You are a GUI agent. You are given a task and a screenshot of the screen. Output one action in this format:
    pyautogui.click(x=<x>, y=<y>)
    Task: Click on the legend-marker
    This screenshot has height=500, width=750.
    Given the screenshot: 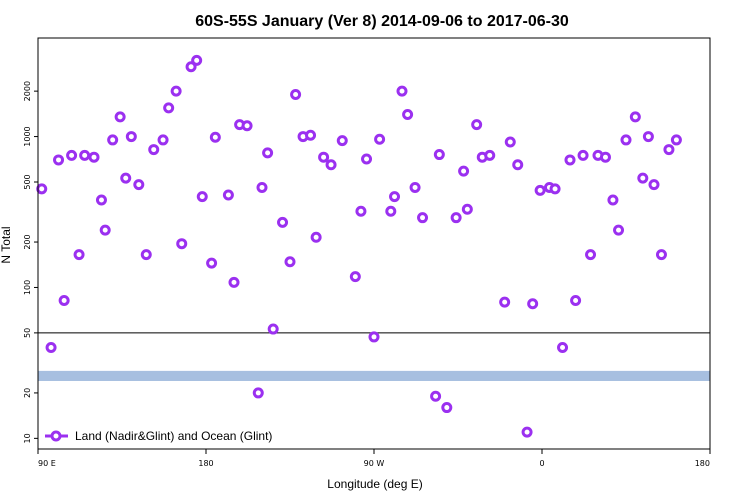 What is the action you would take?
    pyautogui.click(x=56, y=436)
    